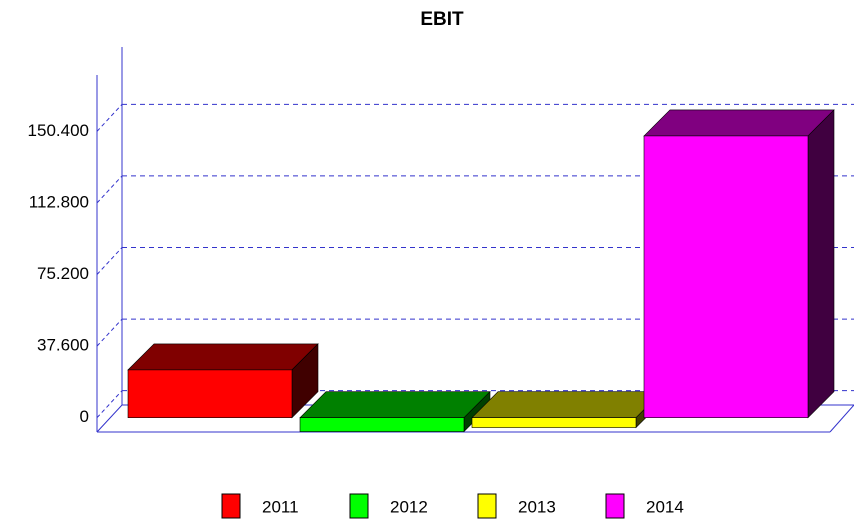  Describe the element at coordinates (537, 506) in the screenshot. I see `legend-label: 2013` at that location.